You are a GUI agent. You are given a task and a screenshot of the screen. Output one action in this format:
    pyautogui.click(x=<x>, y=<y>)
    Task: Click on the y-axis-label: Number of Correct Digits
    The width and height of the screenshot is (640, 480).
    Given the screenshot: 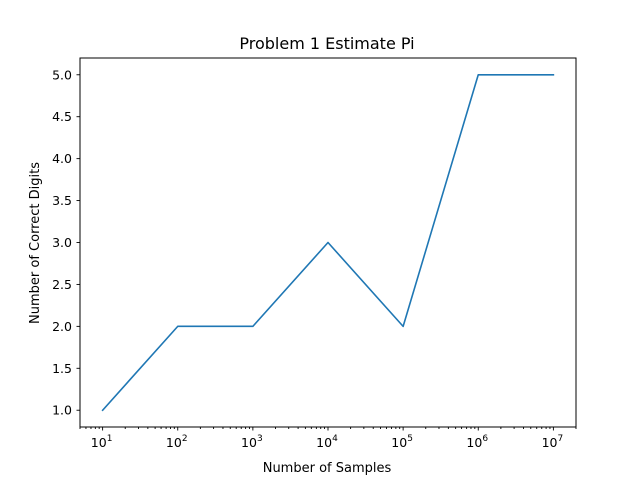 What is the action you would take?
    pyautogui.click(x=35, y=243)
    